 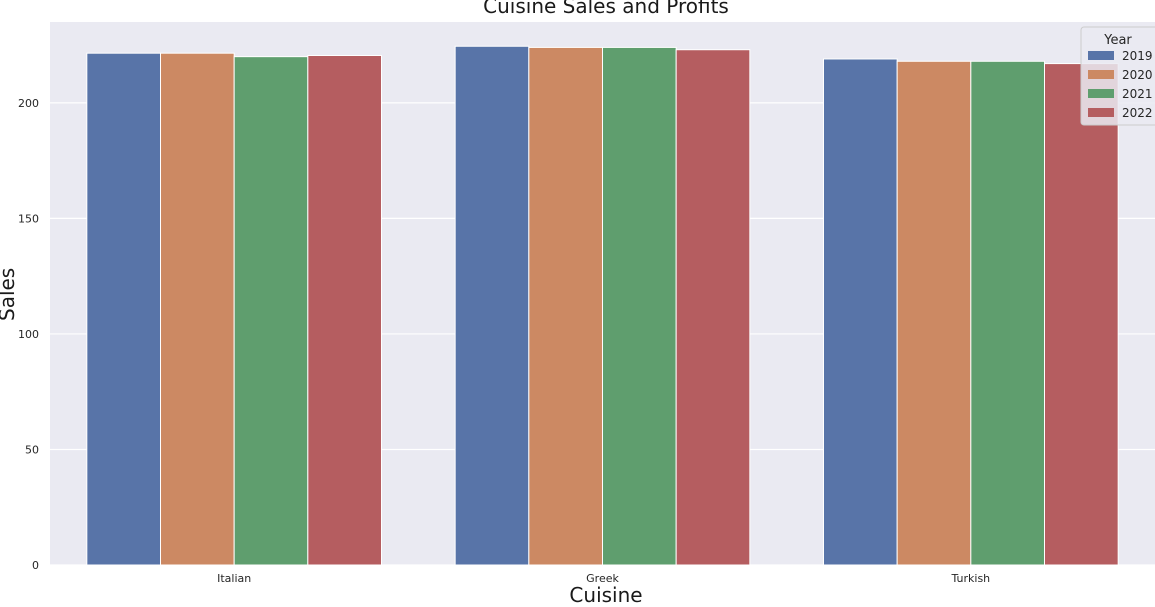 I want to click on bar-turkish-2019, so click(x=860, y=312).